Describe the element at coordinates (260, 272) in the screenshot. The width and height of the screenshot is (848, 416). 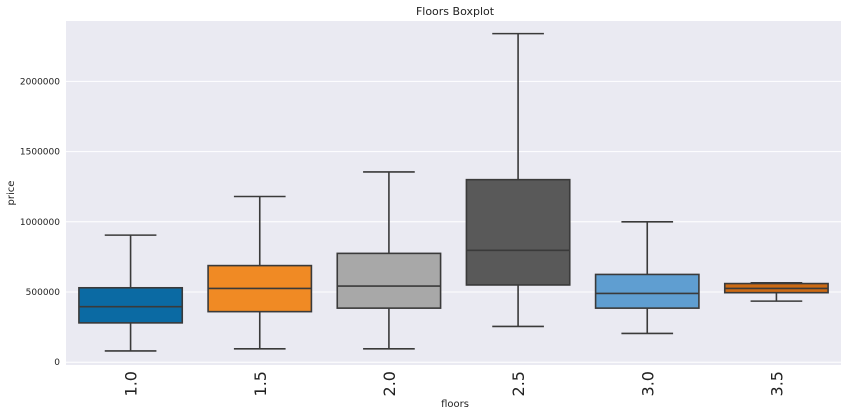
I see `box-1.5` at that location.